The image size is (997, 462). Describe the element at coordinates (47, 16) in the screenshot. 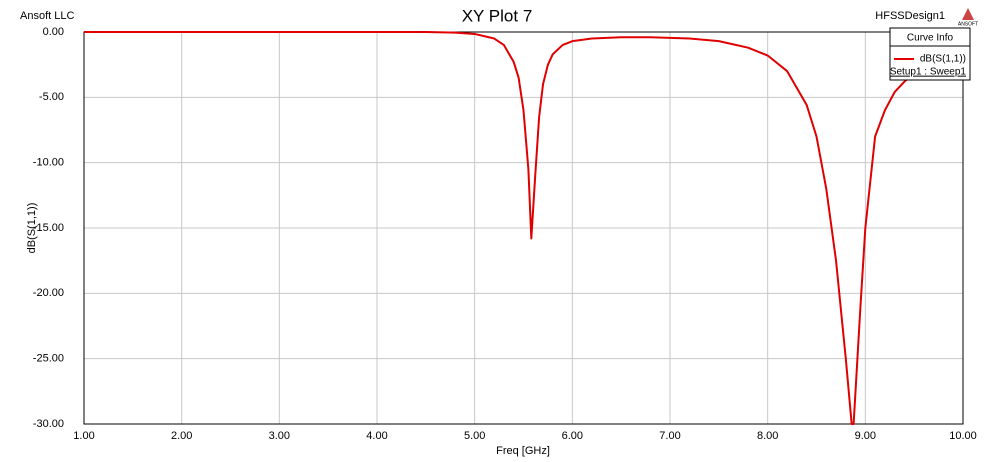

I see `company: Ansoft LLC` at that location.